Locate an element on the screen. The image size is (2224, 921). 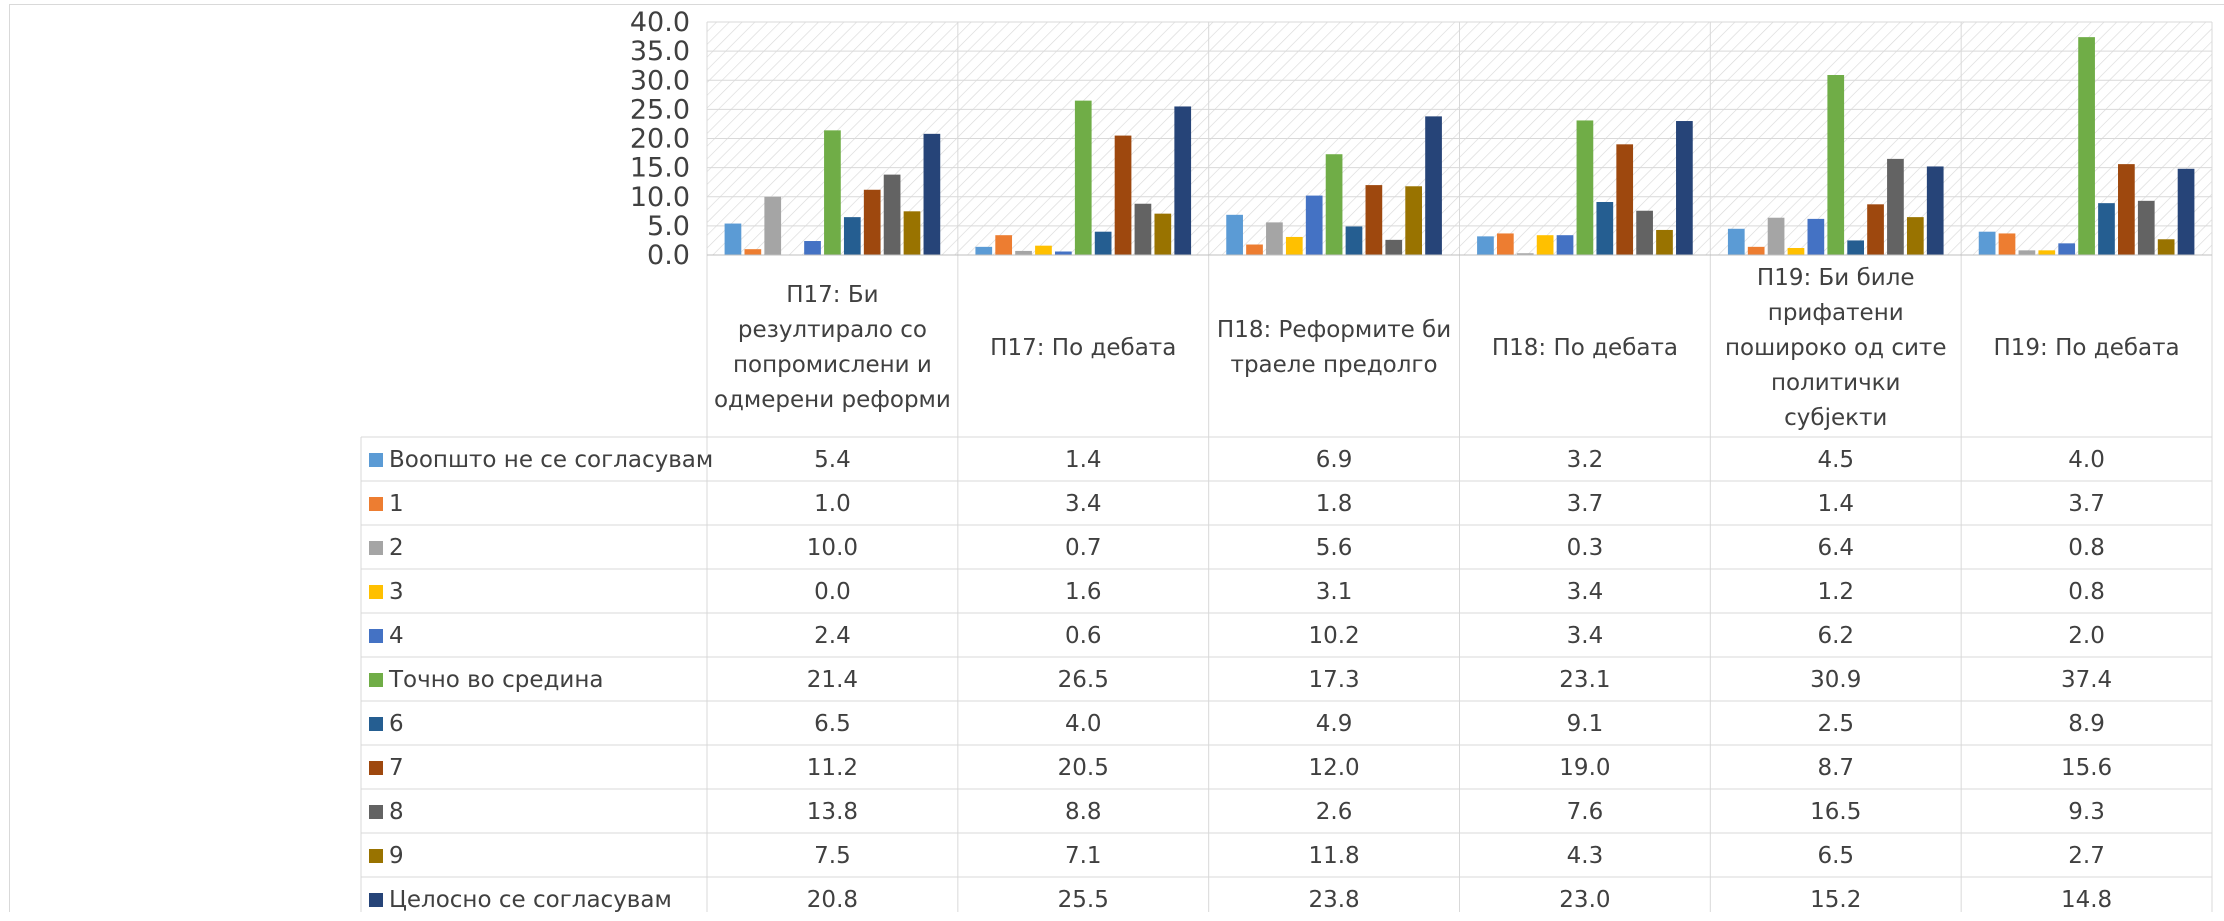
table-cell: 9.3 is located at coordinates (2086, 811).